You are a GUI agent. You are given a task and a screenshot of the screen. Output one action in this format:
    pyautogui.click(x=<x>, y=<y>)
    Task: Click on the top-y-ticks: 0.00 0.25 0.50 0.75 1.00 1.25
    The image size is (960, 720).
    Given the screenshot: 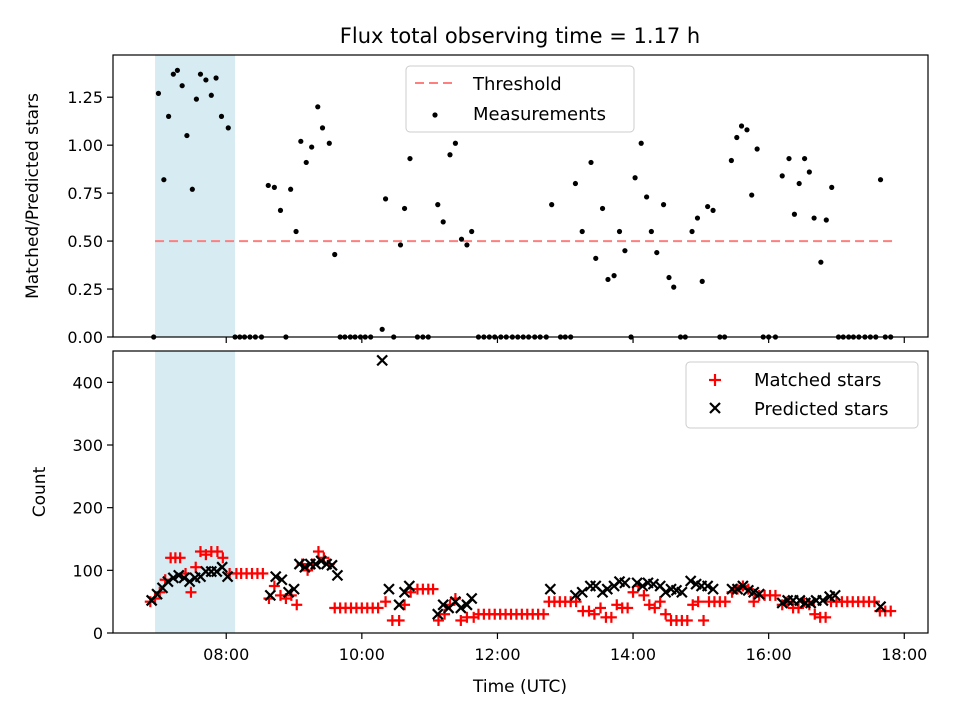 What is the action you would take?
    pyautogui.click(x=90, y=217)
    